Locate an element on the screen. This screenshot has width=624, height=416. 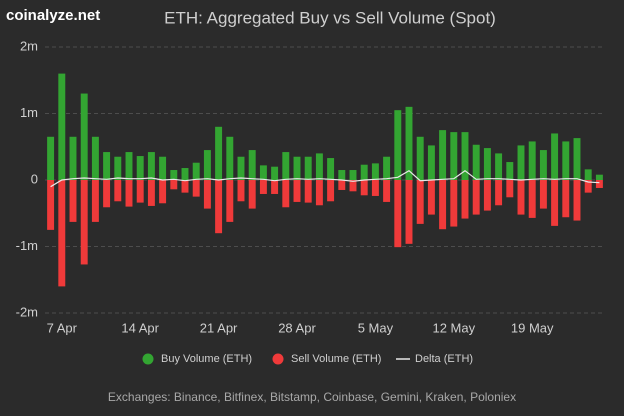
x-tick-label: 7 Apr is located at coordinates (62, 327).